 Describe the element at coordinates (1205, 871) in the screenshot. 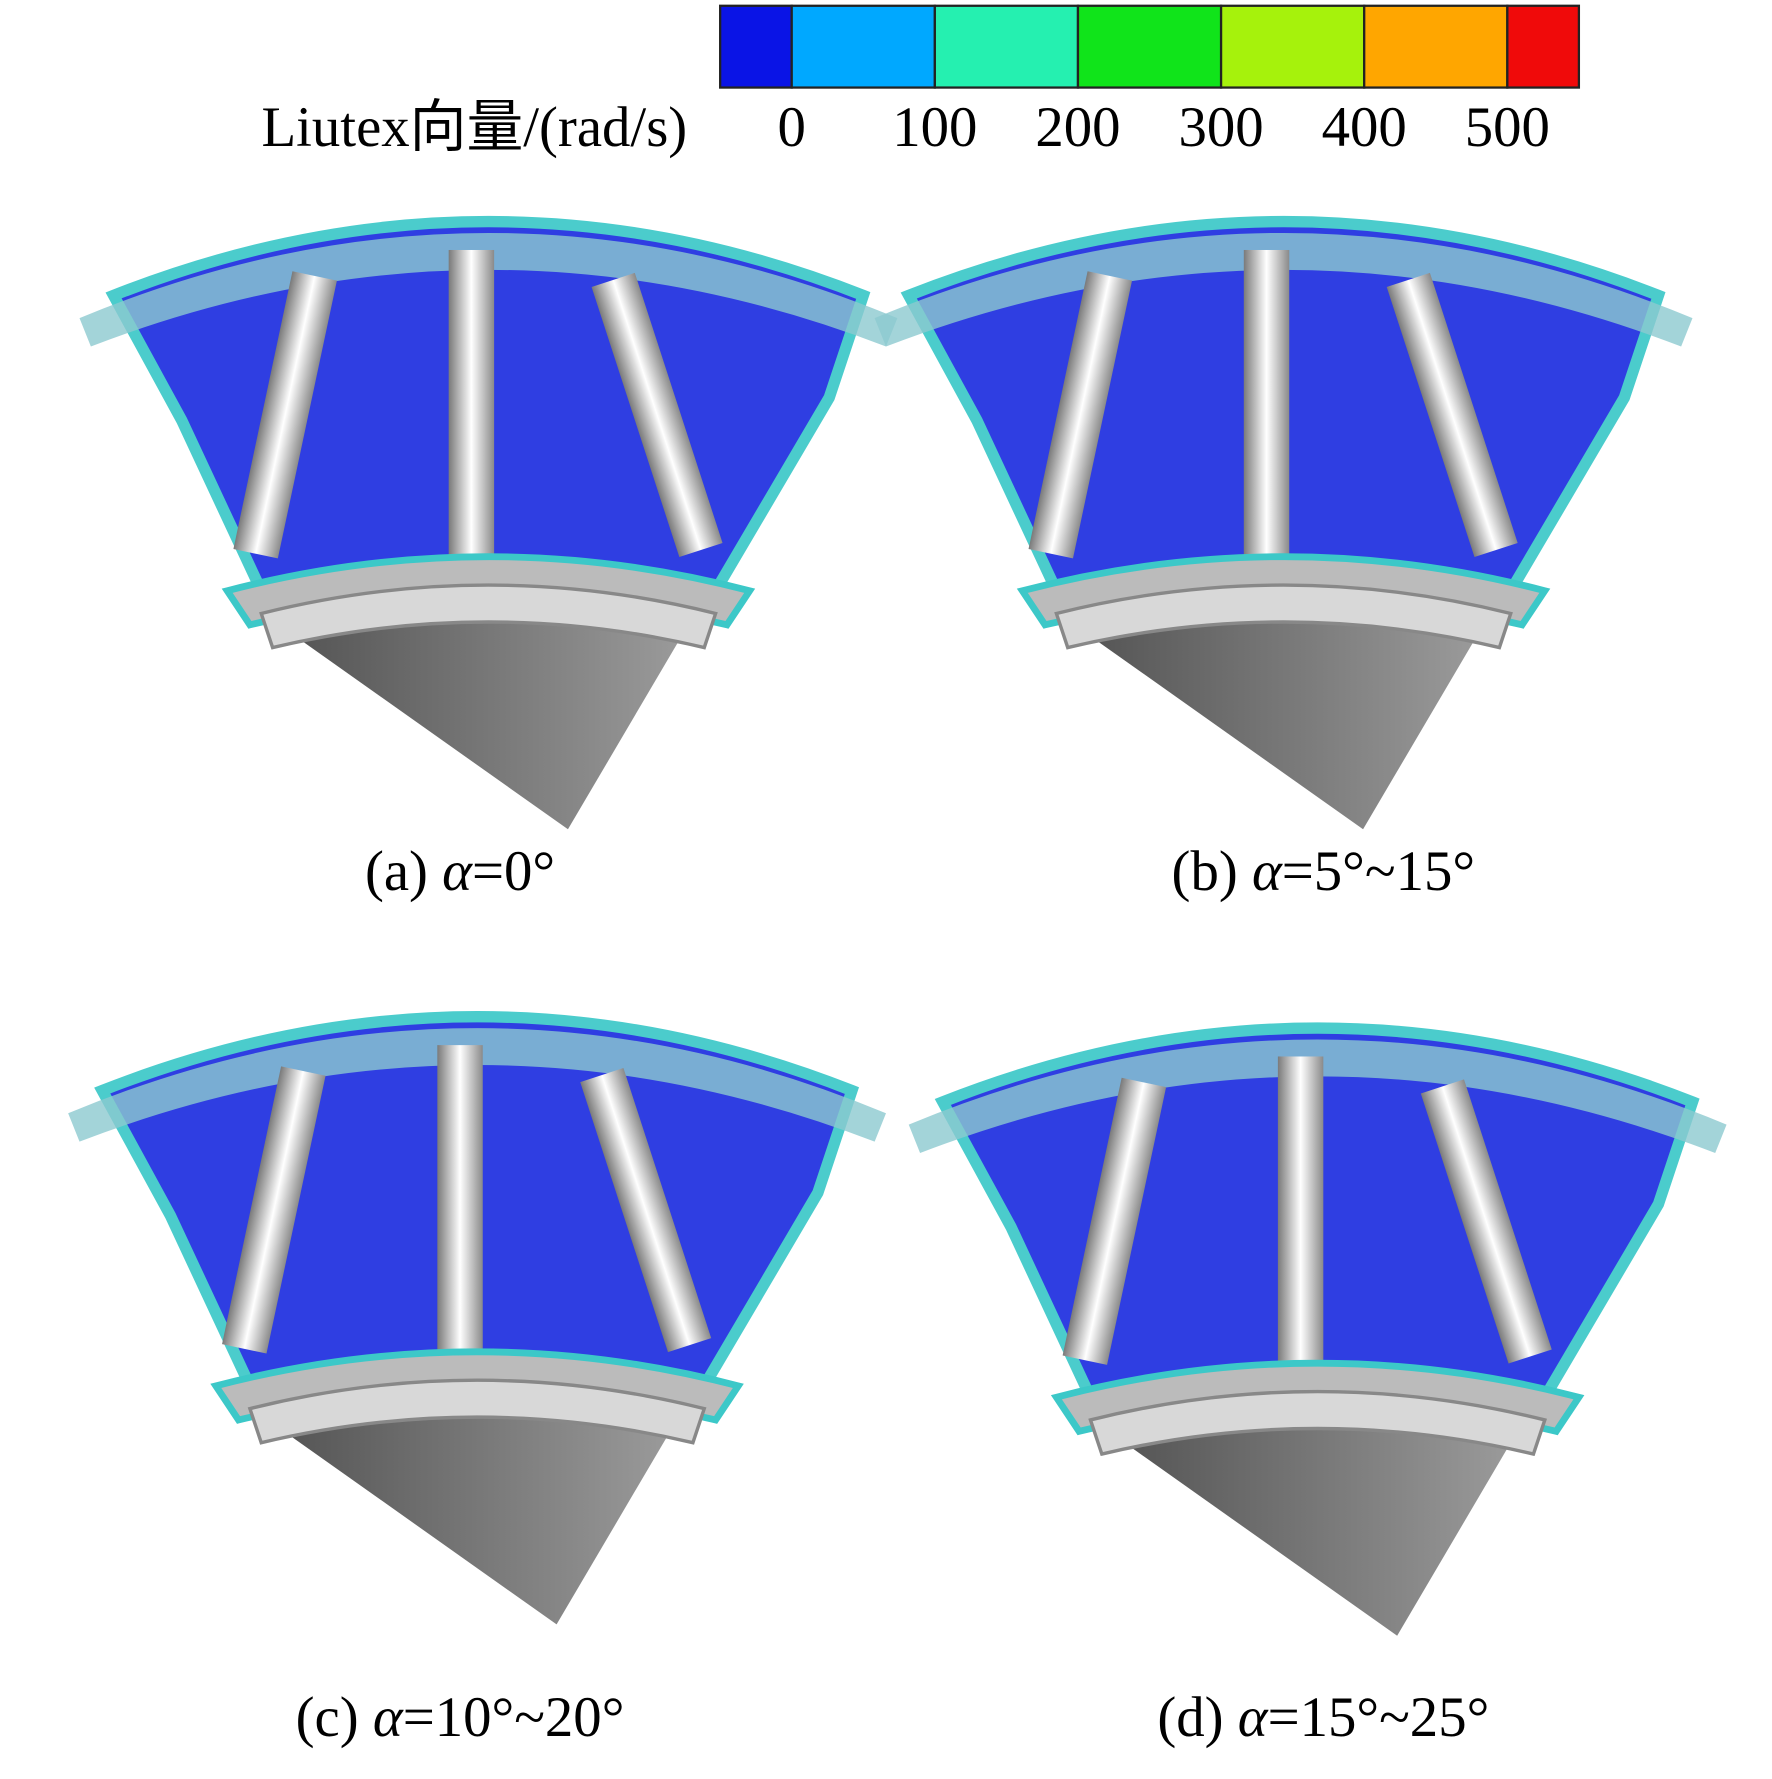

I see `caption-part: (b)` at that location.